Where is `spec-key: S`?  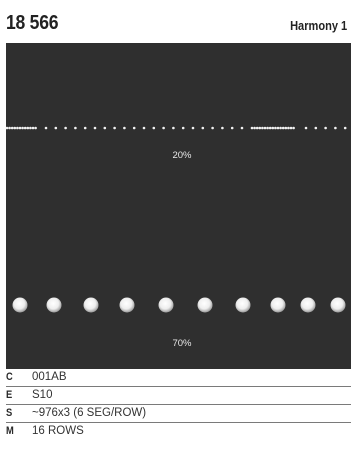
spec-key: S is located at coordinates (9, 413).